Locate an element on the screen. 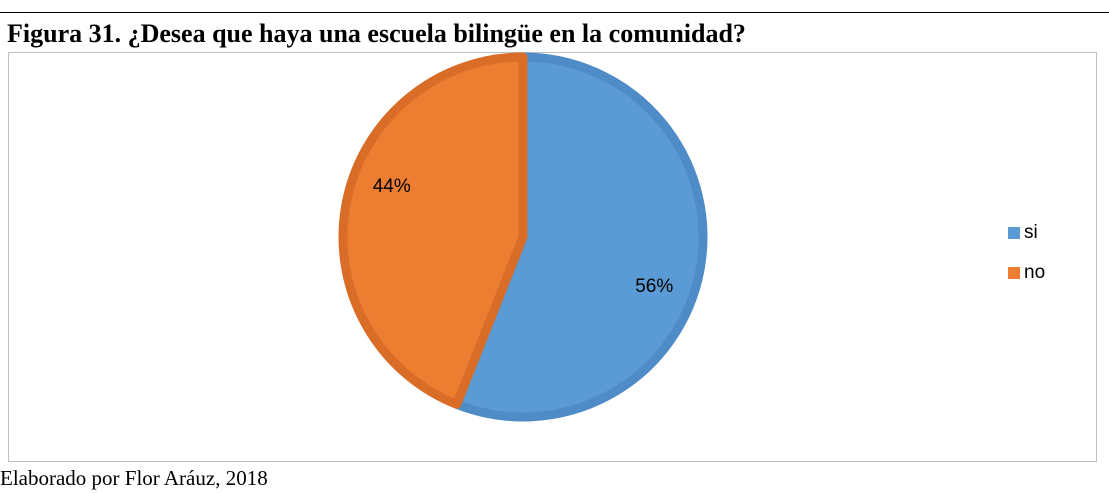 Image resolution: width=1109 pixels, height=493 pixels. legend-item-si: si is located at coordinates (1026, 233).